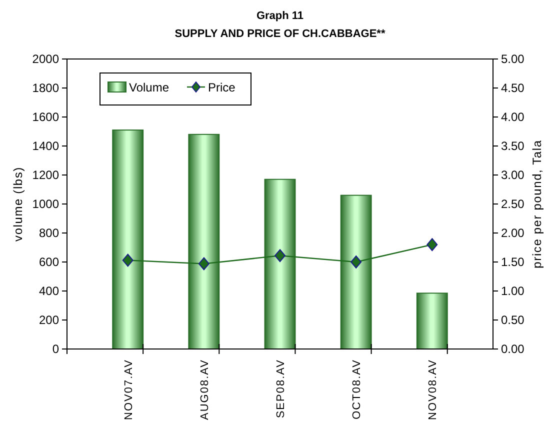  I want to click on y-tick-label: 1400, so click(46, 146).